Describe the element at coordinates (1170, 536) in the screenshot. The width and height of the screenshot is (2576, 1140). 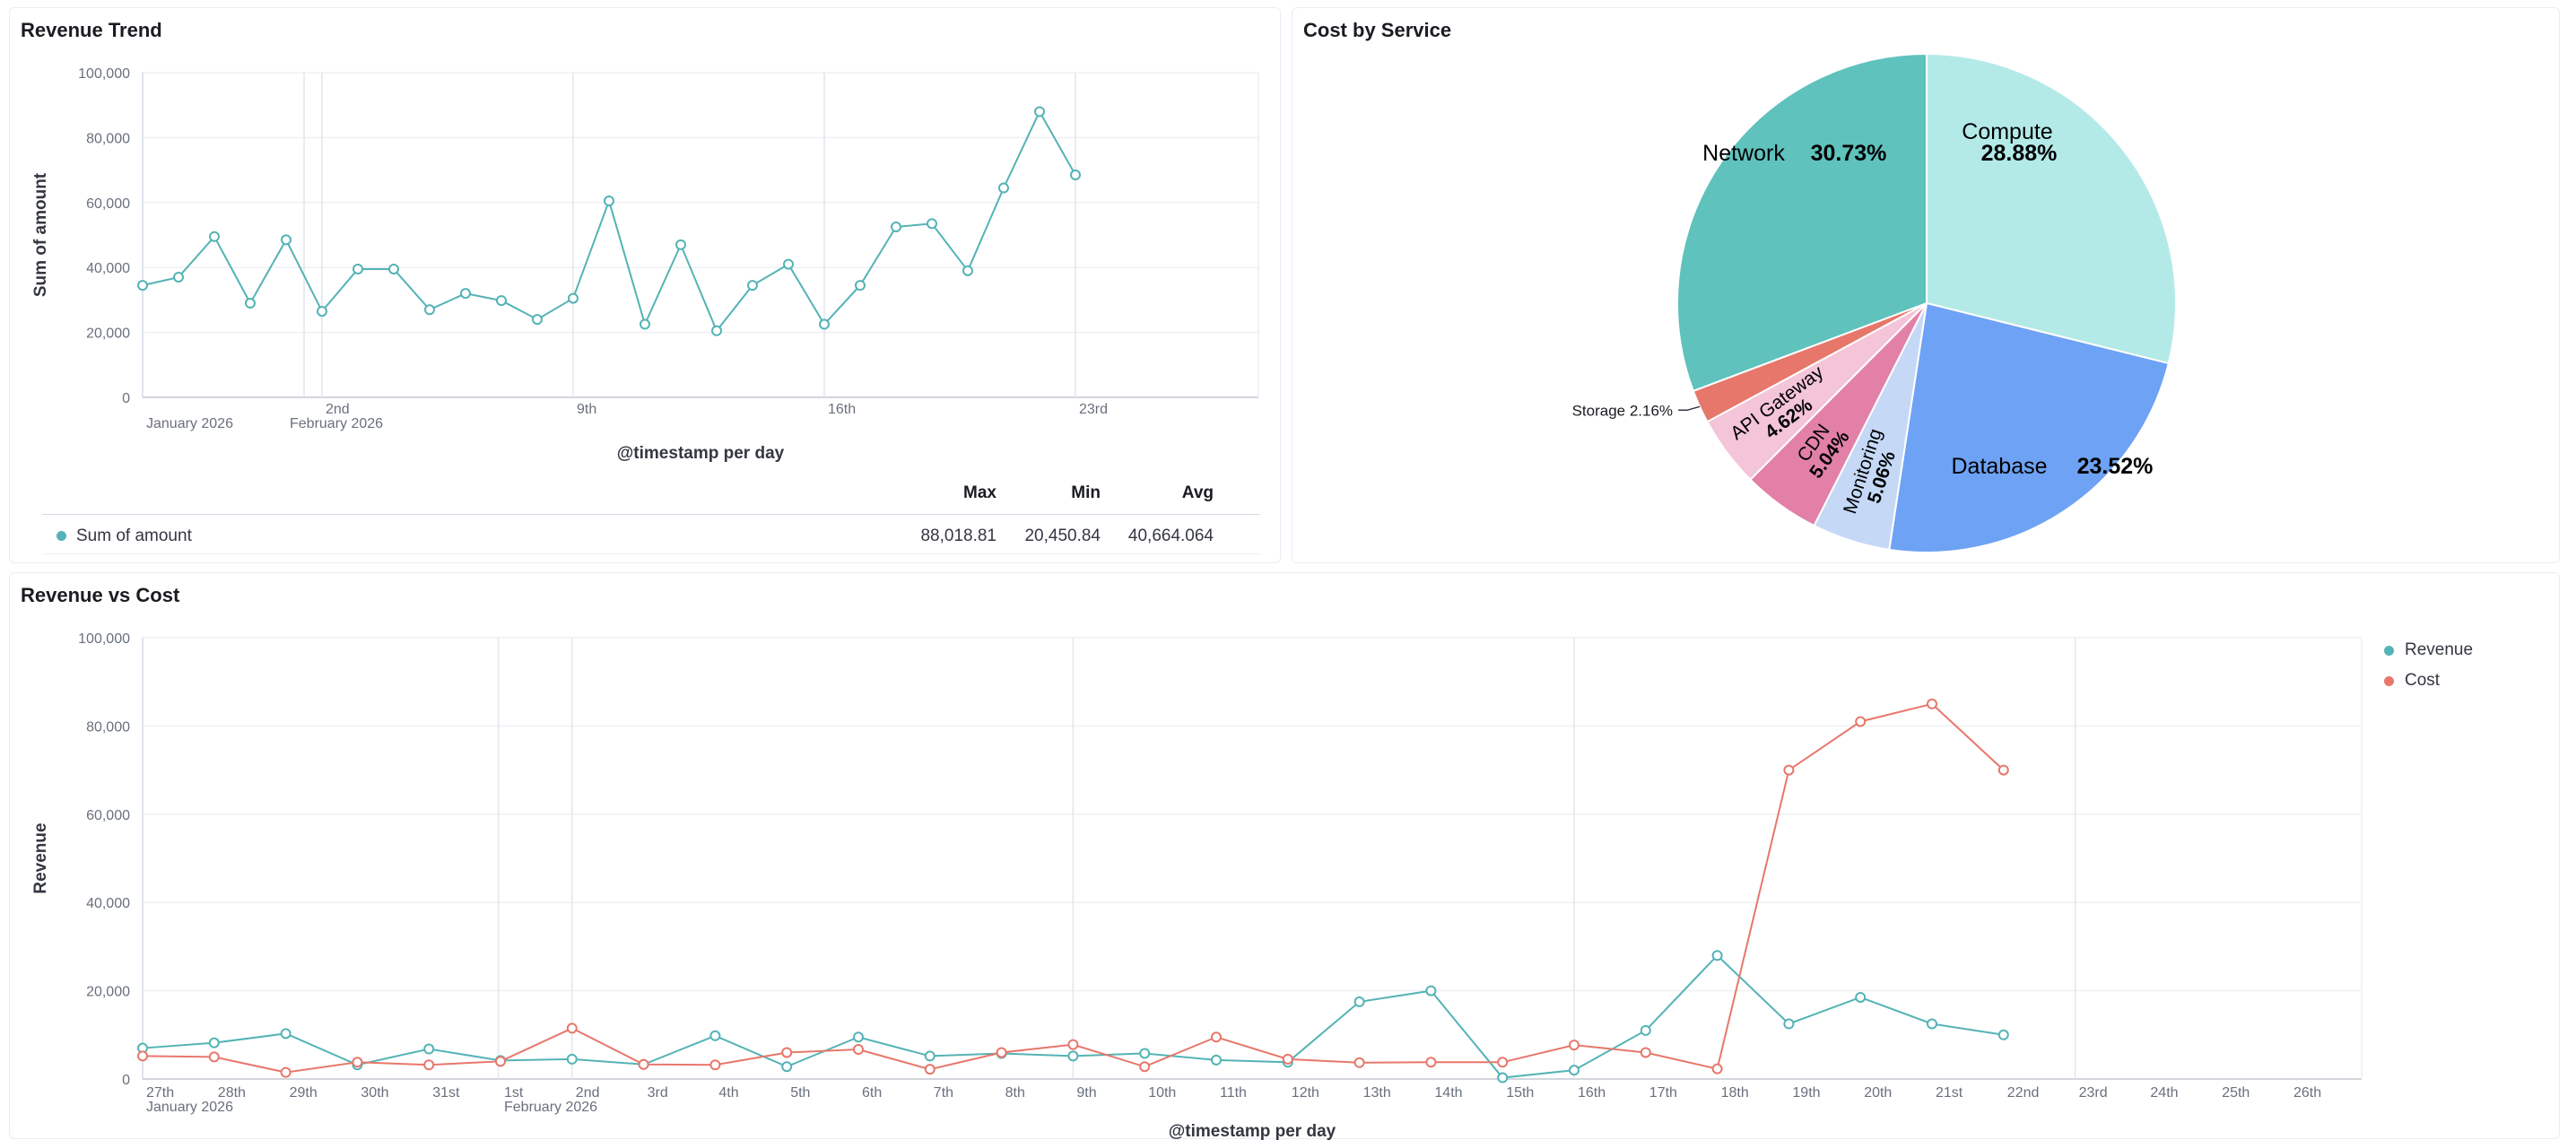
I see `legend-avg-value: 40,664.064` at that location.